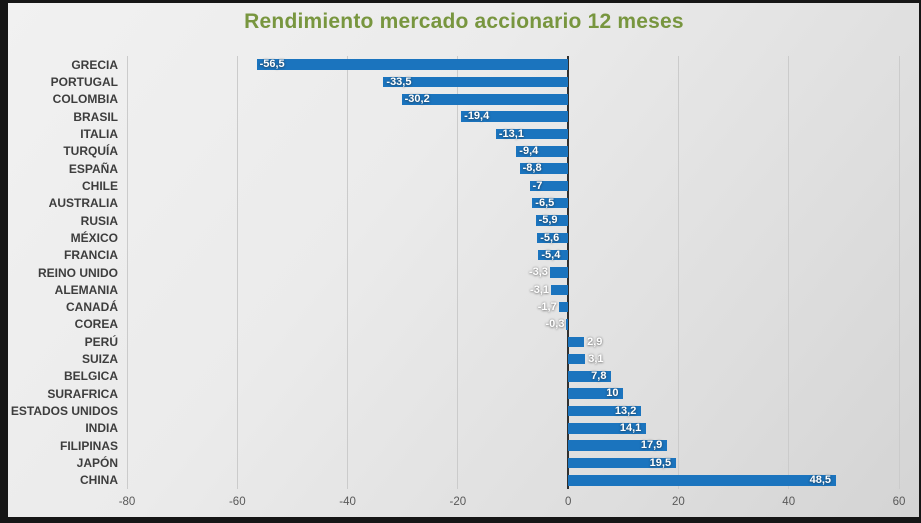  I want to click on category-label: RUSIA, so click(99, 220).